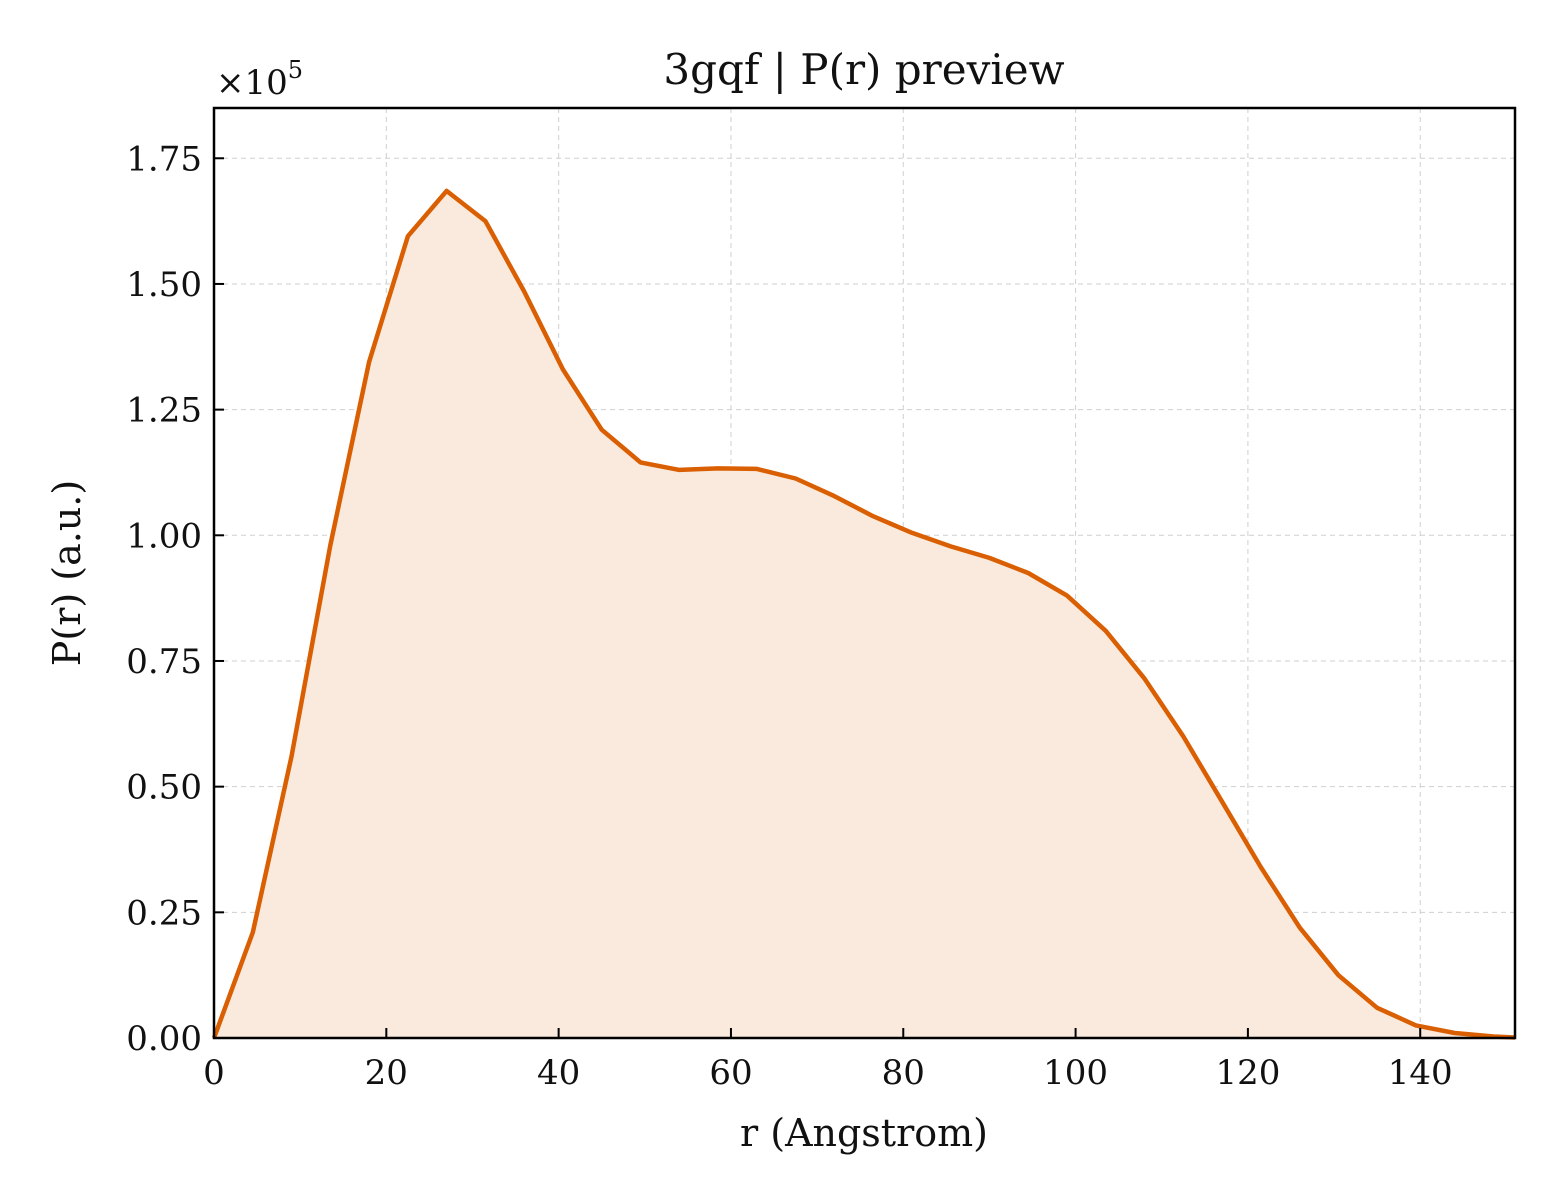 This screenshot has height=1200, width=1560. Describe the element at coordinates (295, 70) in the screenshot. I see `y-multiplier-exponent: 5` at that location.